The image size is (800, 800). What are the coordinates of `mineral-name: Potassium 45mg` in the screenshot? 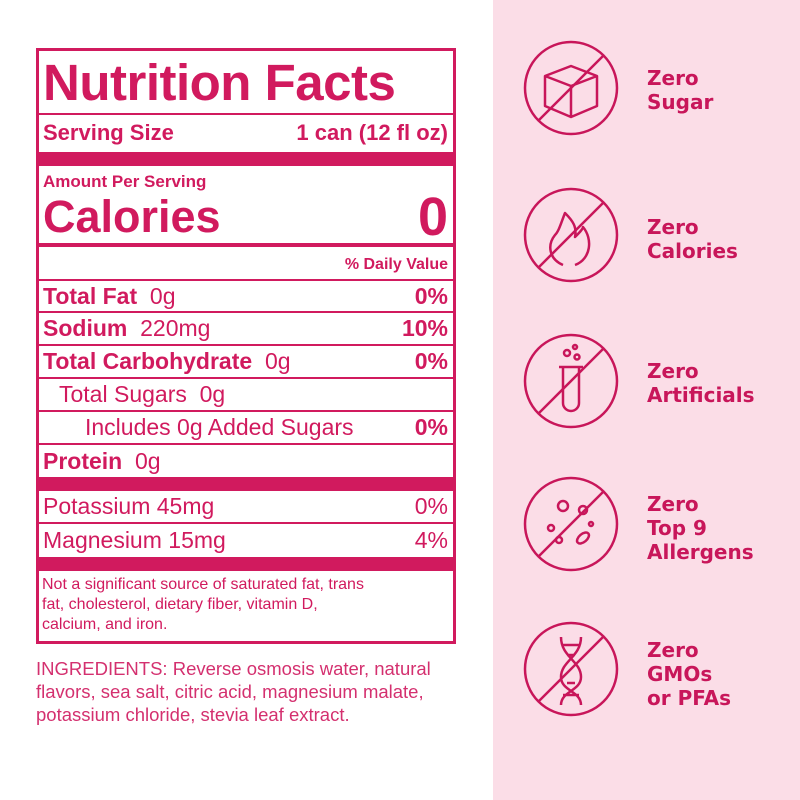 It's located at (129, 506).